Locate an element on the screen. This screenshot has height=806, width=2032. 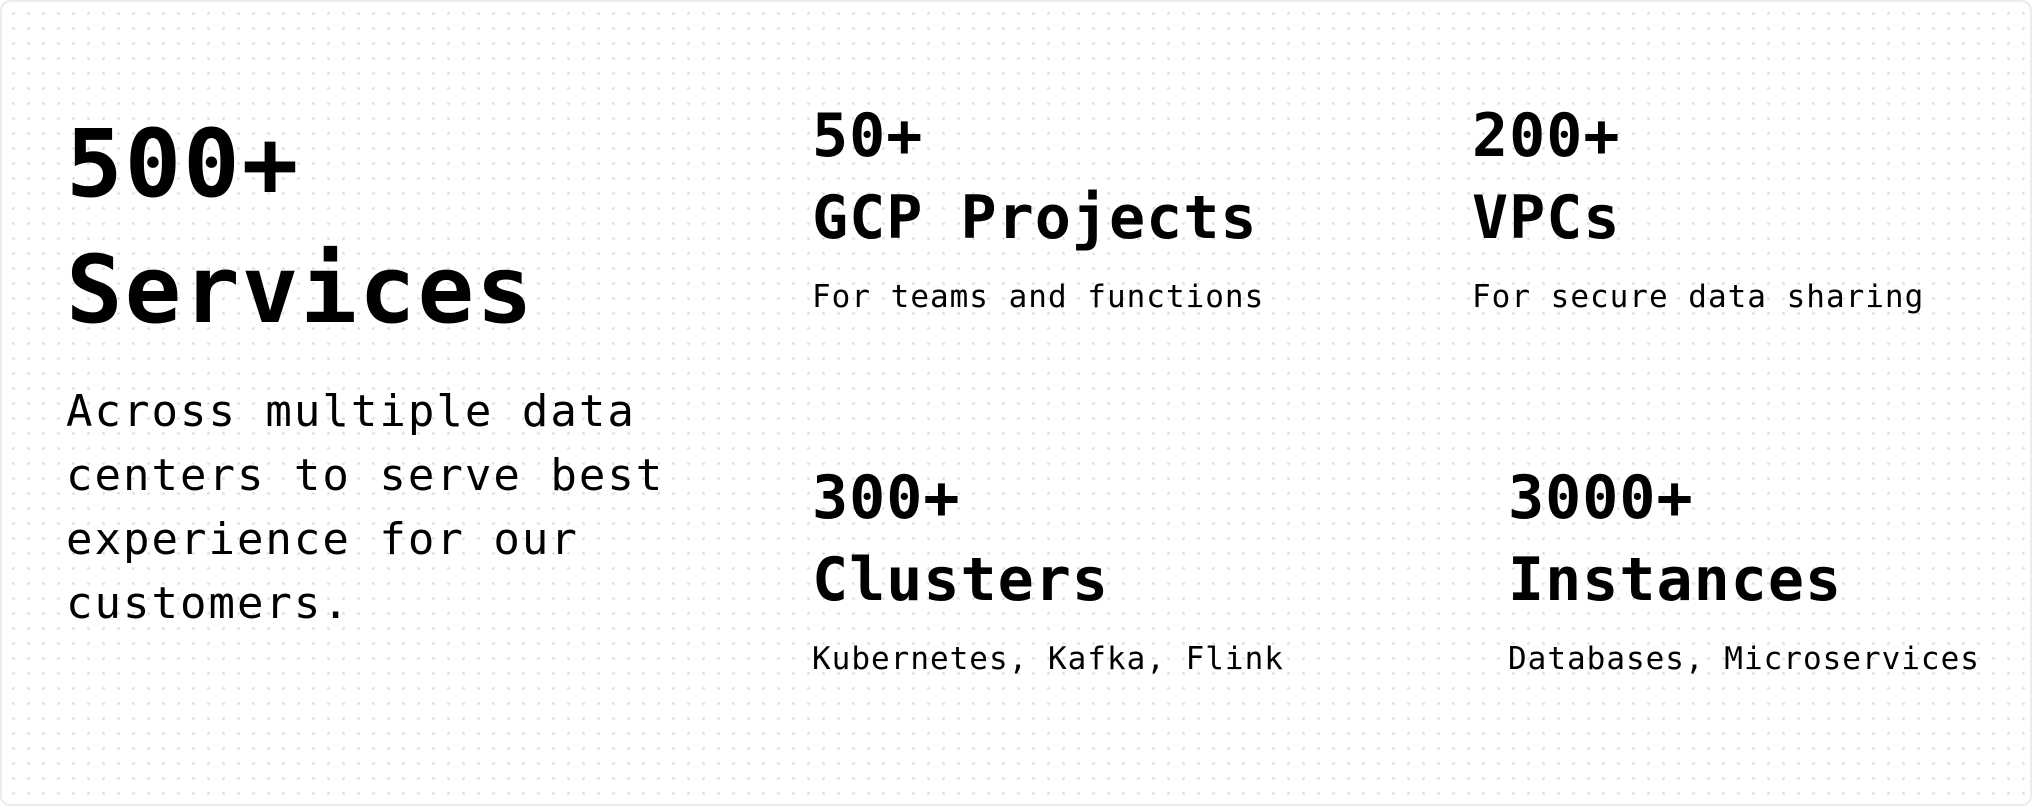
stat-vpcs-title: VPCs is located at coordinates (1546, 218).